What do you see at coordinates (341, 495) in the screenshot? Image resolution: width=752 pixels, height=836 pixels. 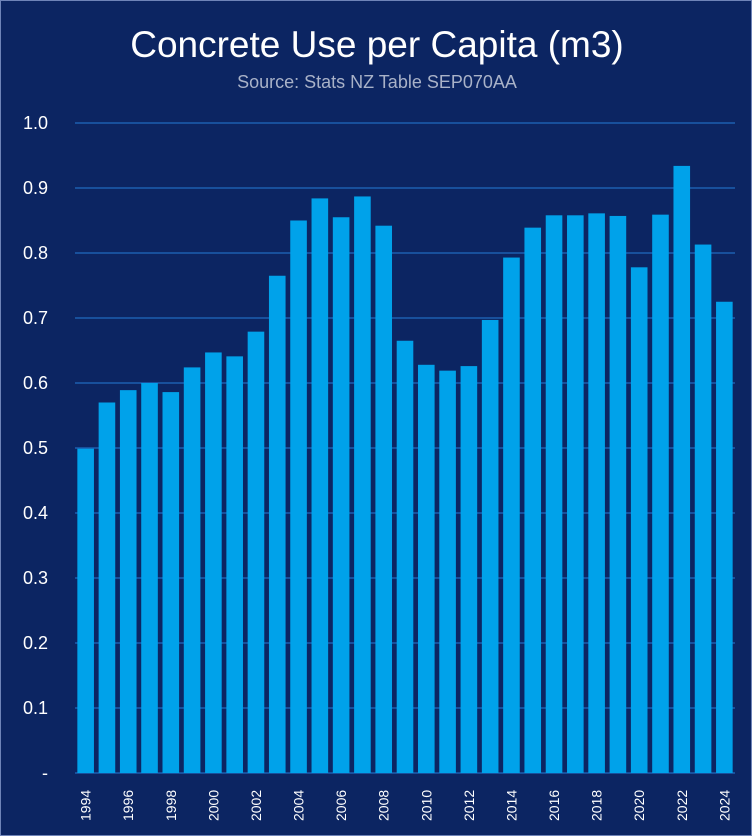 I see `bar-2006` at bounding box center [341, 495].